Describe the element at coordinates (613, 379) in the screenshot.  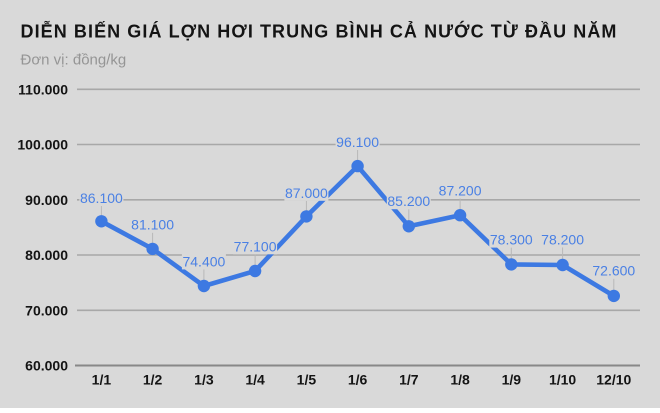
I see `svg-text: 12/10` at that location.